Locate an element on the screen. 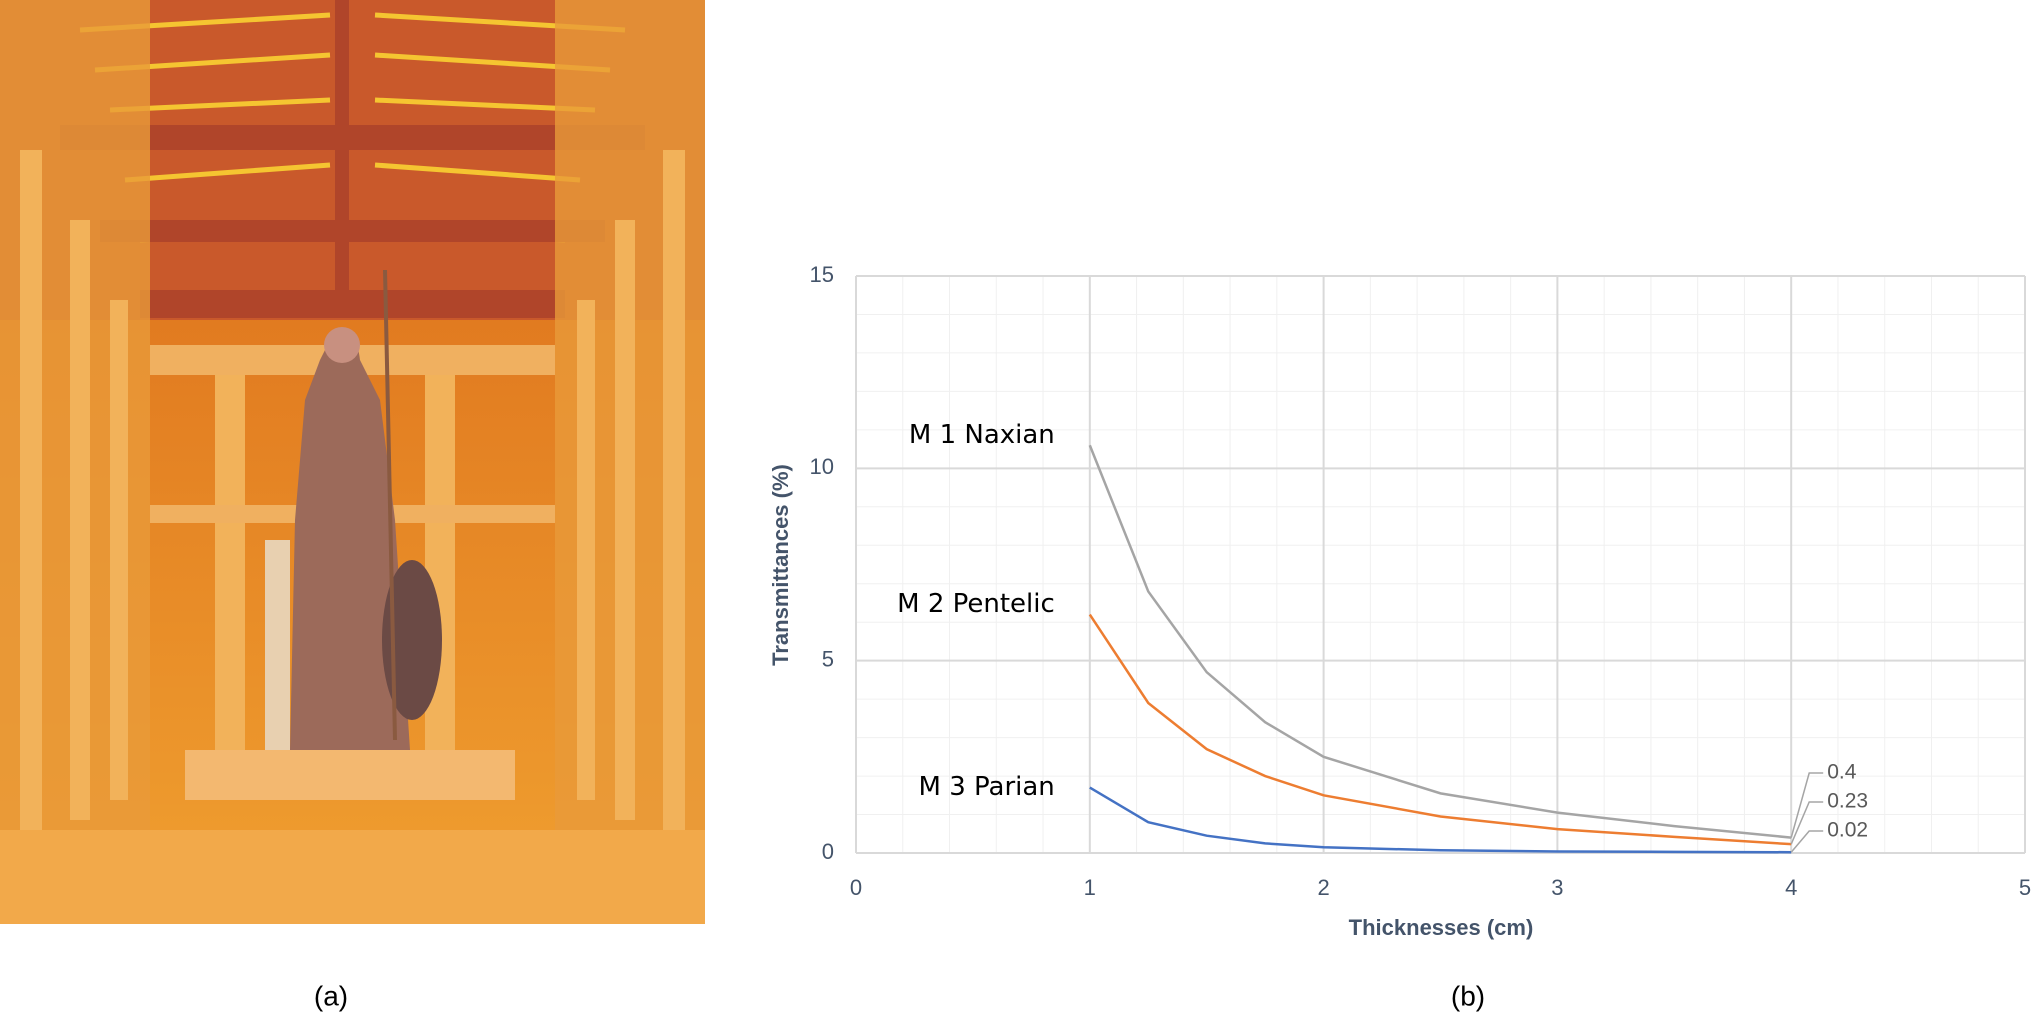 Image resolution: width=2033 pixels, height=1016 pixels. series-label: M 1 Naxian is located at coordinates (982, 435).